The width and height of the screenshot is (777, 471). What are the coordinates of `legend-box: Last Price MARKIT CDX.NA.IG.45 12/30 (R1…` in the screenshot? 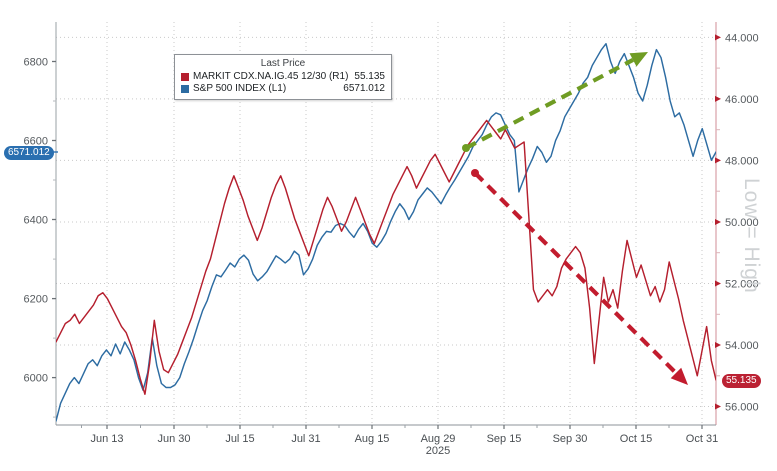 It's located at (283, 77).